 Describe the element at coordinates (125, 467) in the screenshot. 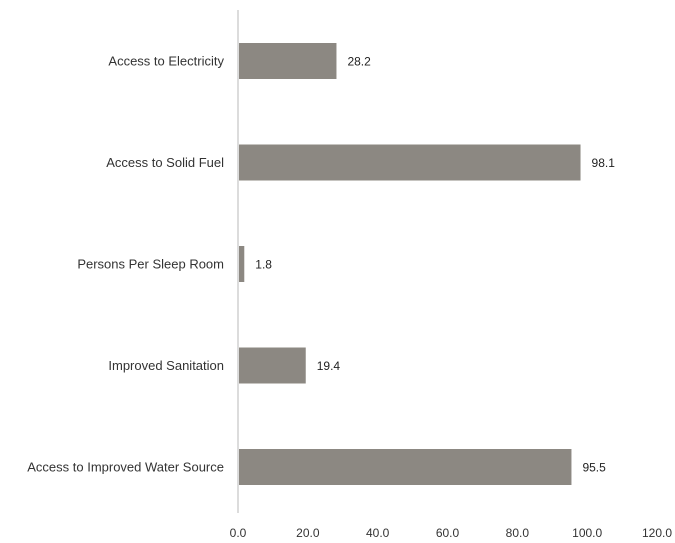

I see `category-label: Access to Improved Water Source` at that location.